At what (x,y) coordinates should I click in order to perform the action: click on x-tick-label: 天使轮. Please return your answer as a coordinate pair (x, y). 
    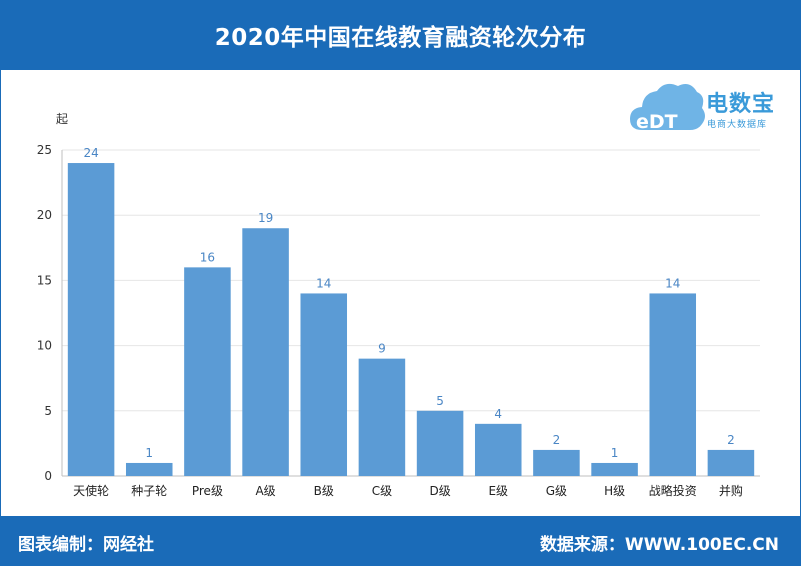
    Looking at the image, I should click on (91, 490).